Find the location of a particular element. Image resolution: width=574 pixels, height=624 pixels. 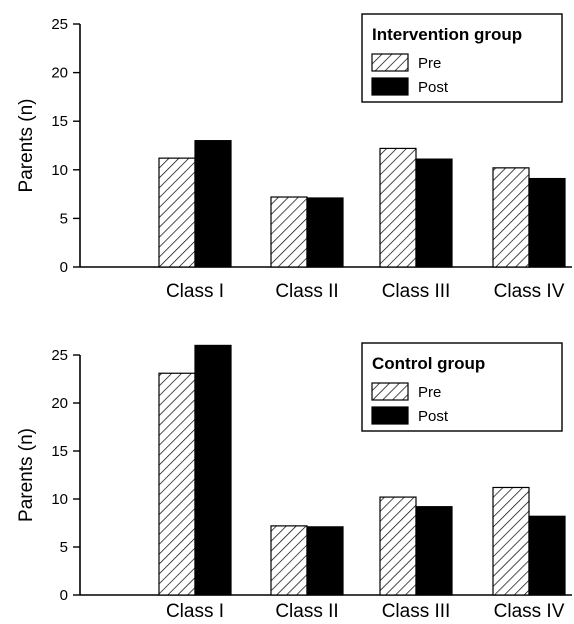

legend-title: Intervention group is located at coordinates (447, 34).